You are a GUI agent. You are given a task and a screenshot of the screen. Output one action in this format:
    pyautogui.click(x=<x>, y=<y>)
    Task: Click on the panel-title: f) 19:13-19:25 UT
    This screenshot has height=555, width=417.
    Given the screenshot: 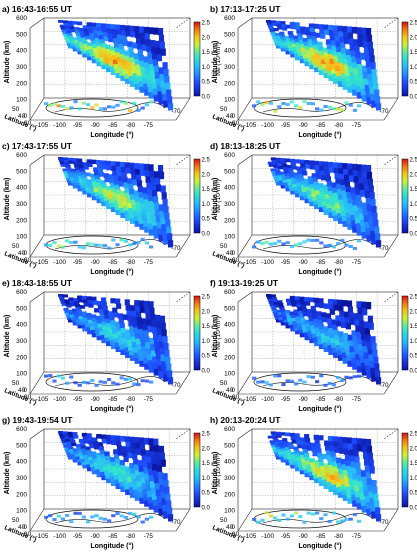 What is the action you would take?
    pyautogui.click(x=244, y=283)
    